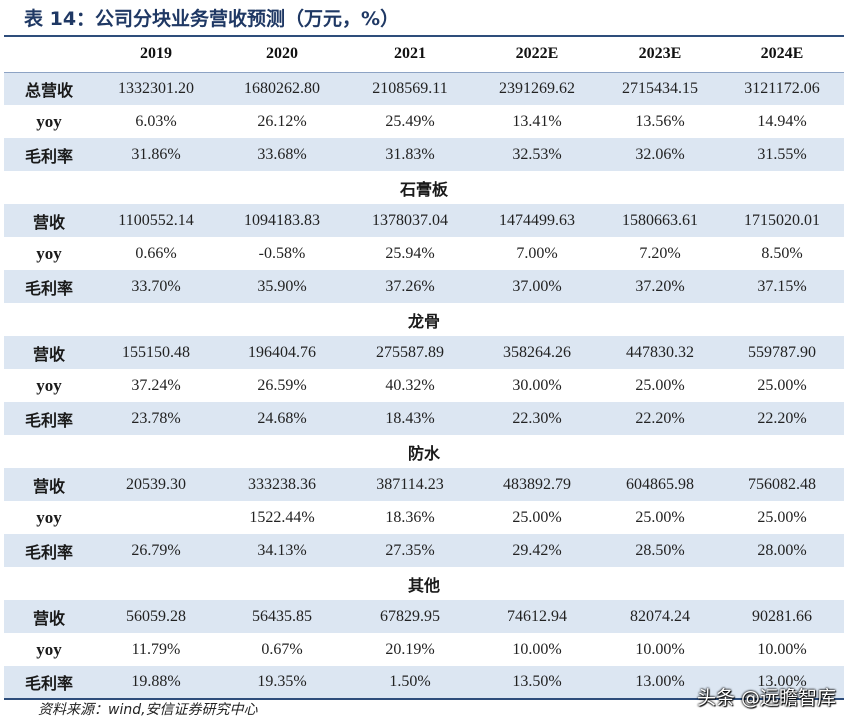  What do you see at coordinates (156, 286) in the screenshot?
I see `value-cell: 33.70%` at bounding box center [156, 286].